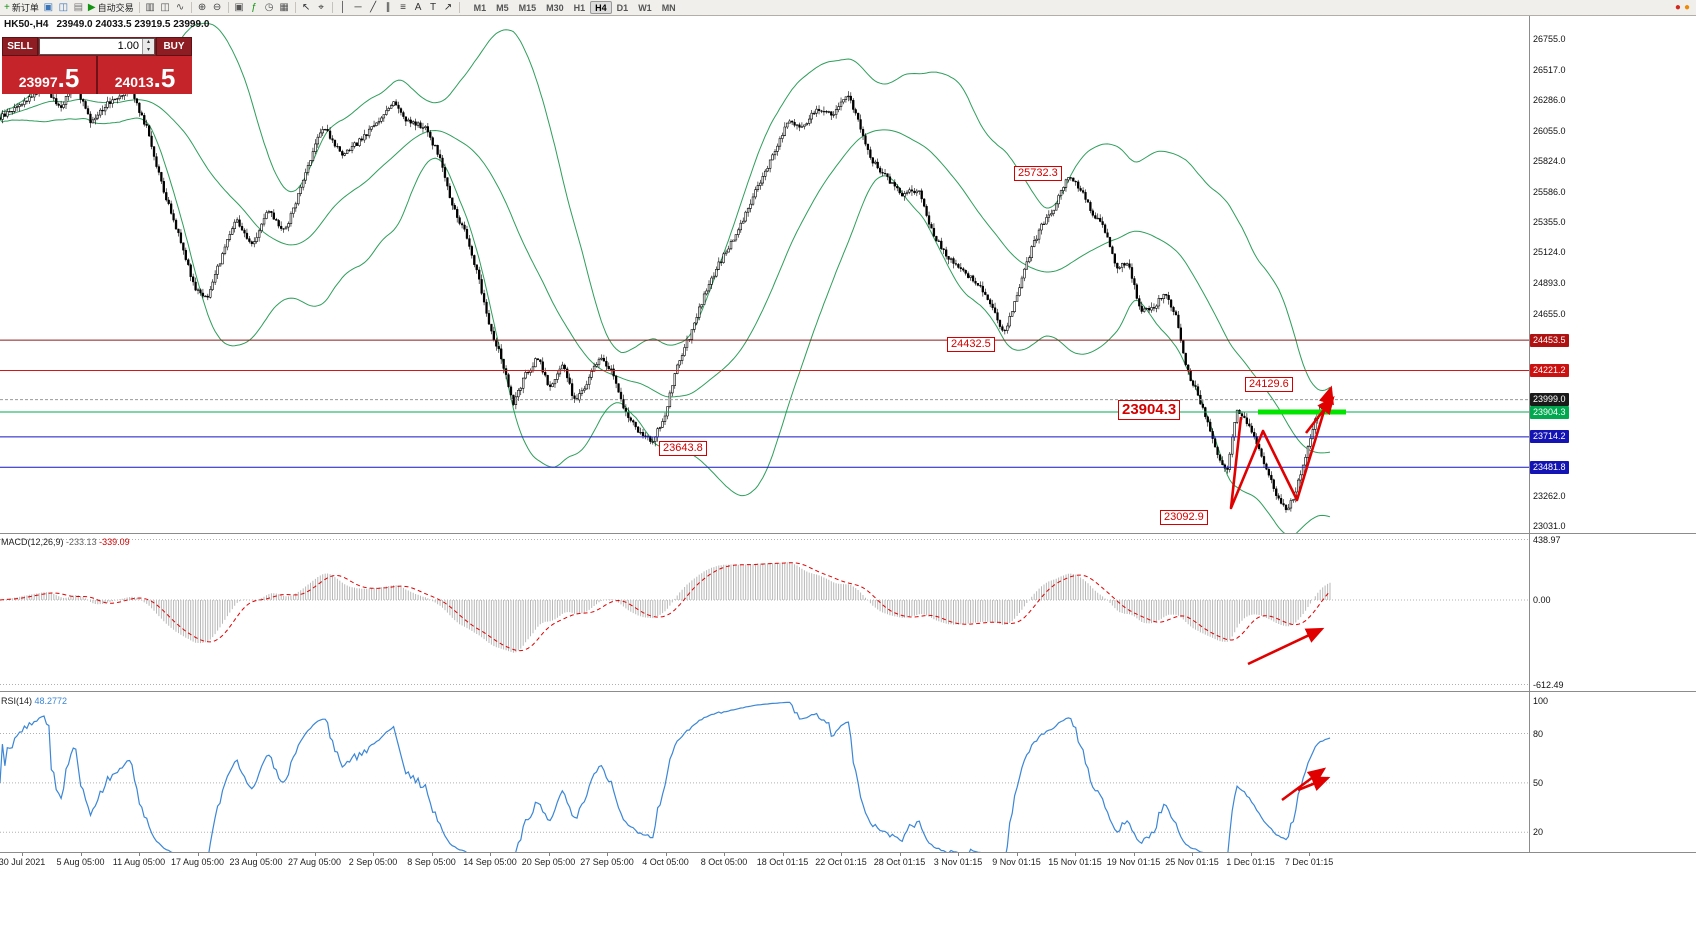  Describe the element at coordinates (111, 8) in the screenshot. I see `autotrading-button: ▶ 自动交易` at that location.